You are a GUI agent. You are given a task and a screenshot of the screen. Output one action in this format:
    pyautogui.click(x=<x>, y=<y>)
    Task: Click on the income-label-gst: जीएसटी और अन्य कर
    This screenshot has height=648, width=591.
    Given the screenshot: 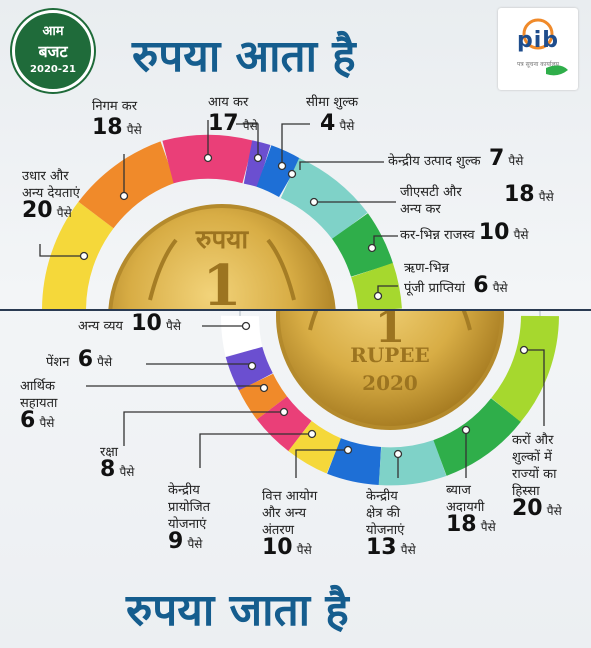 What is the action you would take?
    pyautogui.click(x=431, y=201)
    